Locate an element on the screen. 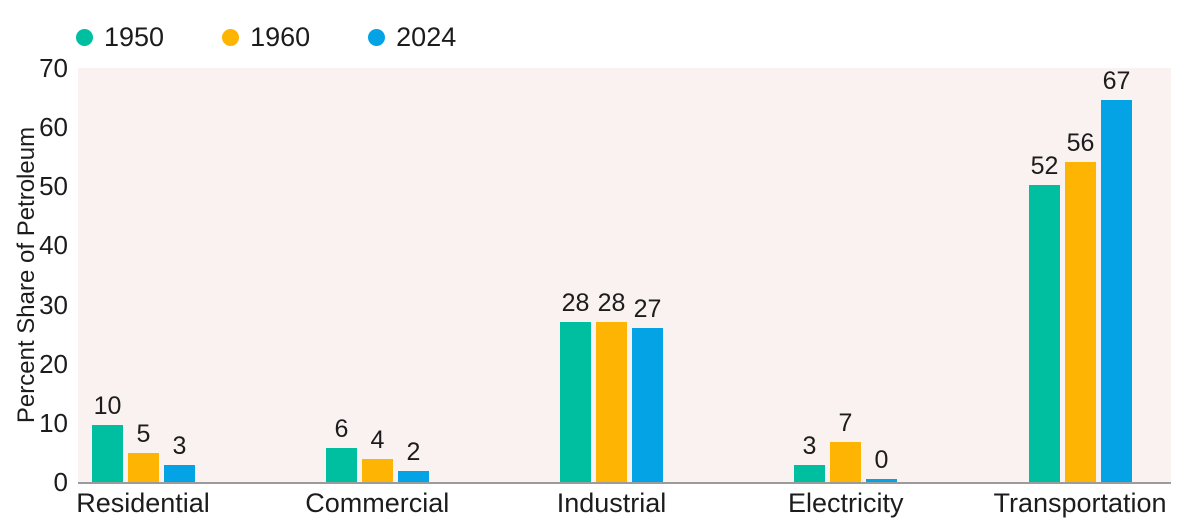 The width and height of the screenshot is (1180, 527). legend-dot-2024 is located at coordinates (377, 37).